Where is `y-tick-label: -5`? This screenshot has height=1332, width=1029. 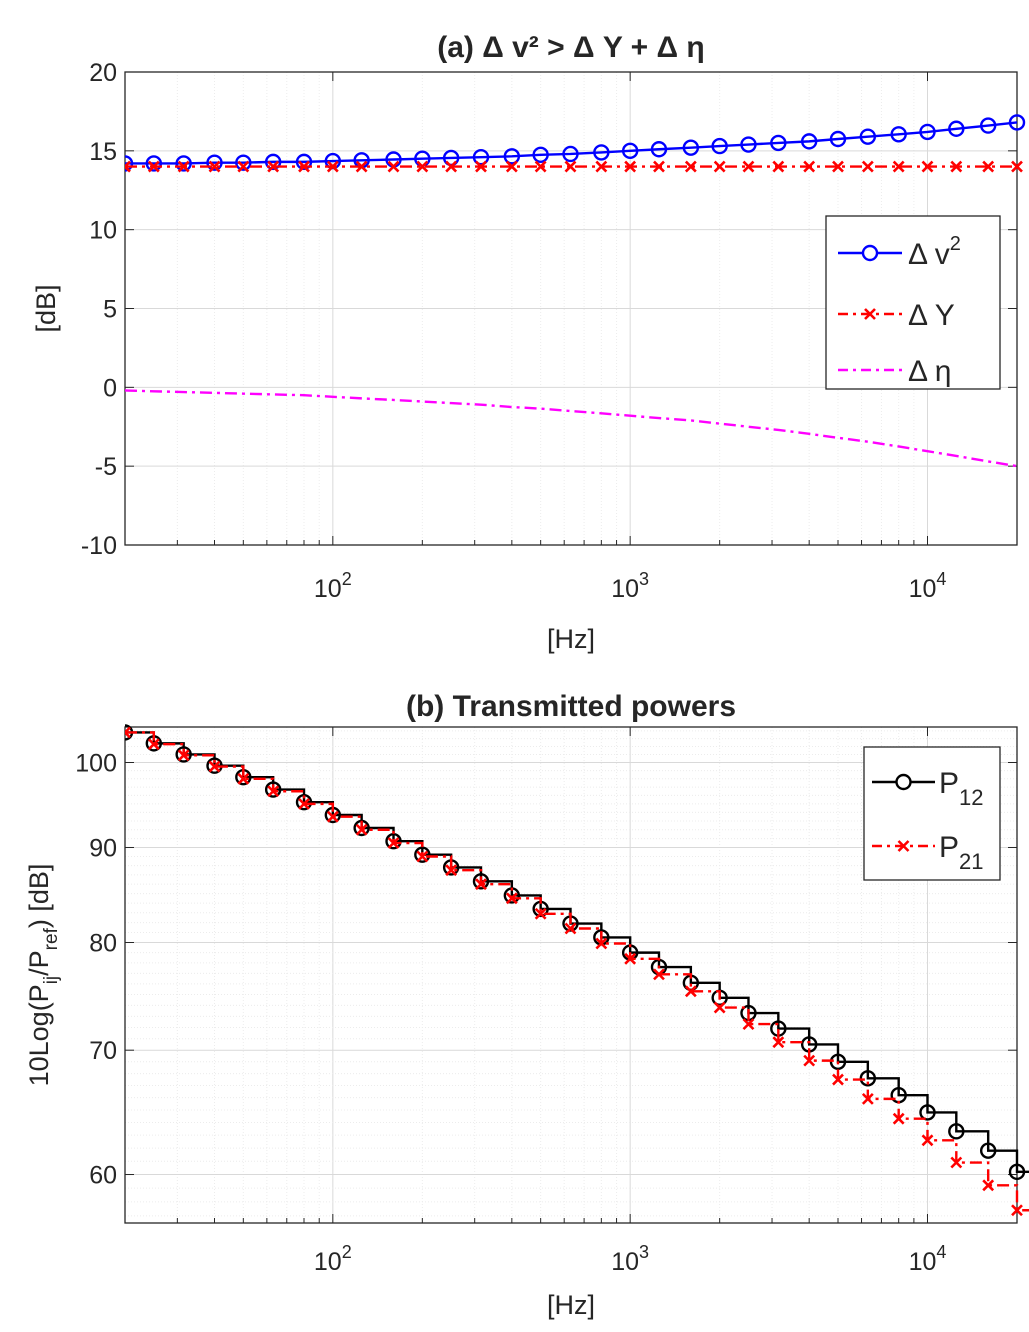 y-tick-label: -5 is located at coordinates (106, 467).